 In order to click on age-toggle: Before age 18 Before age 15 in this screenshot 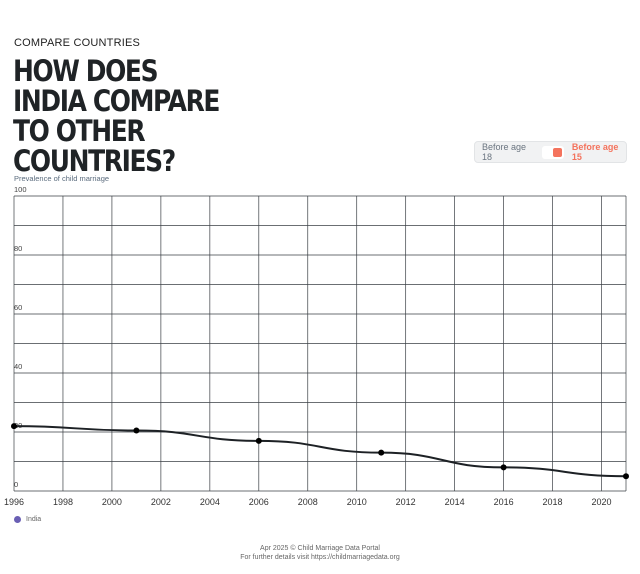, I will do `click(550, 152)`.